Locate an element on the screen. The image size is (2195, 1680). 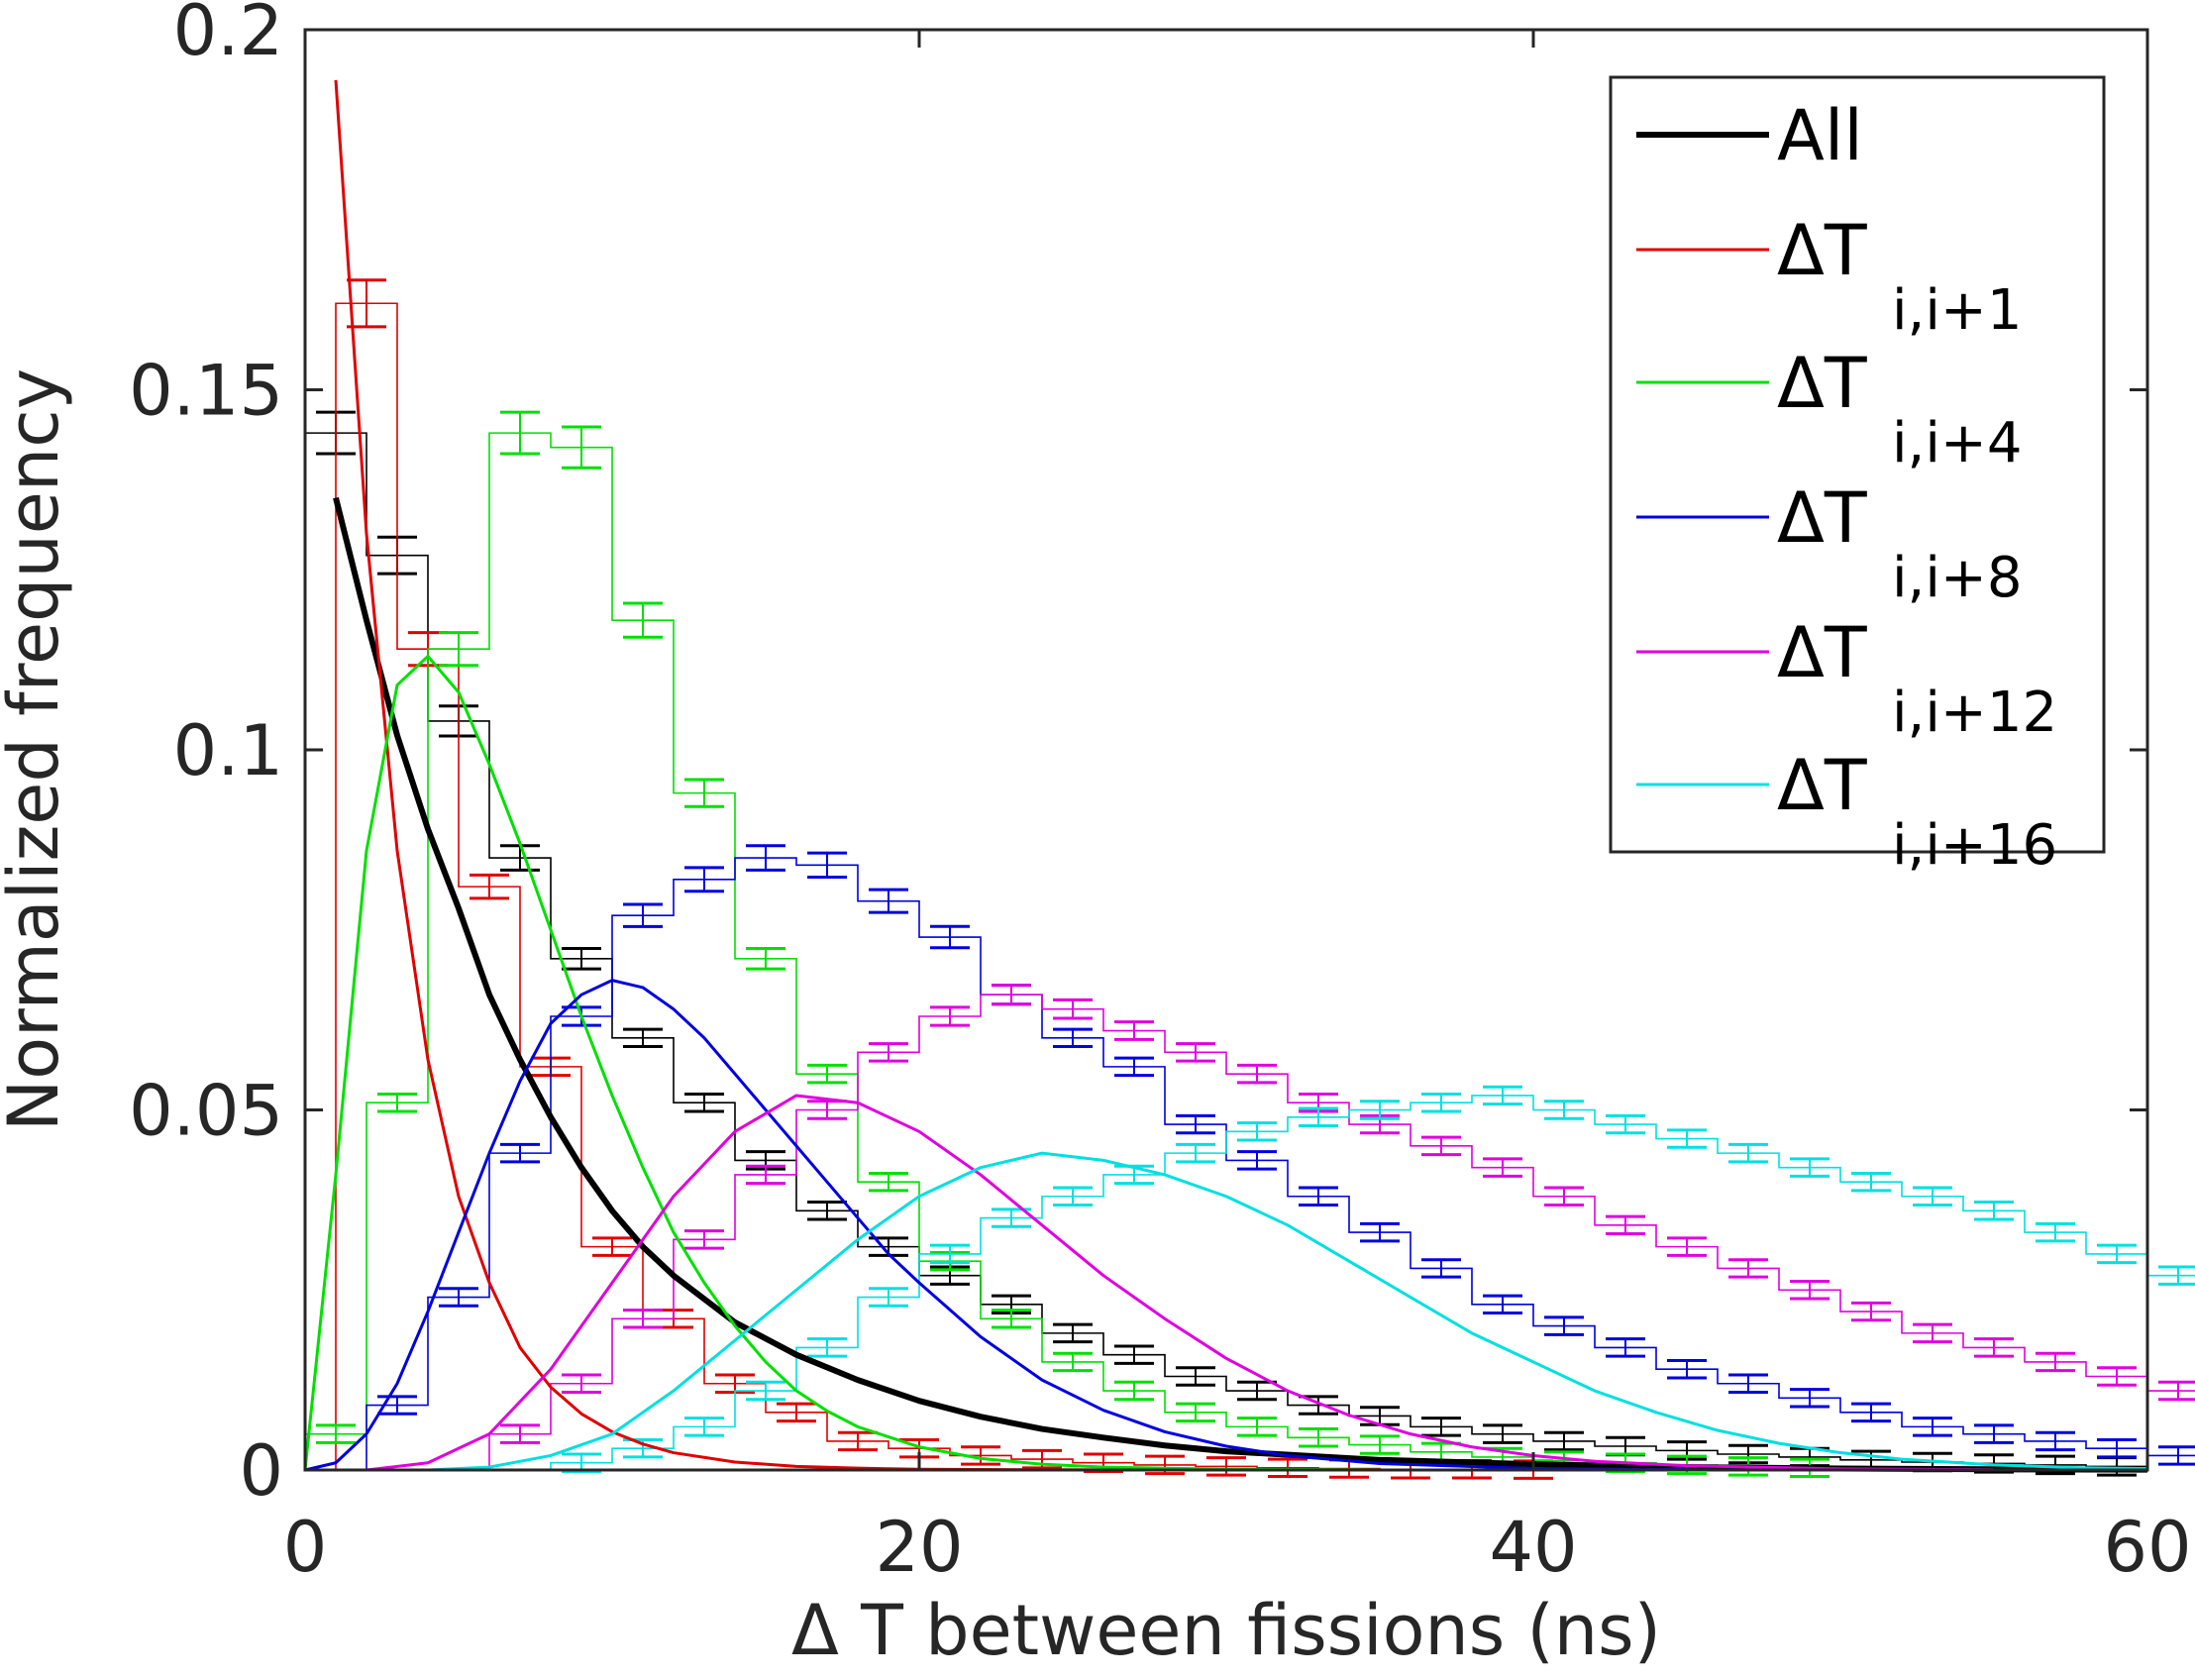
x-tick-label: 0 is located at coordinates (305, 1547).